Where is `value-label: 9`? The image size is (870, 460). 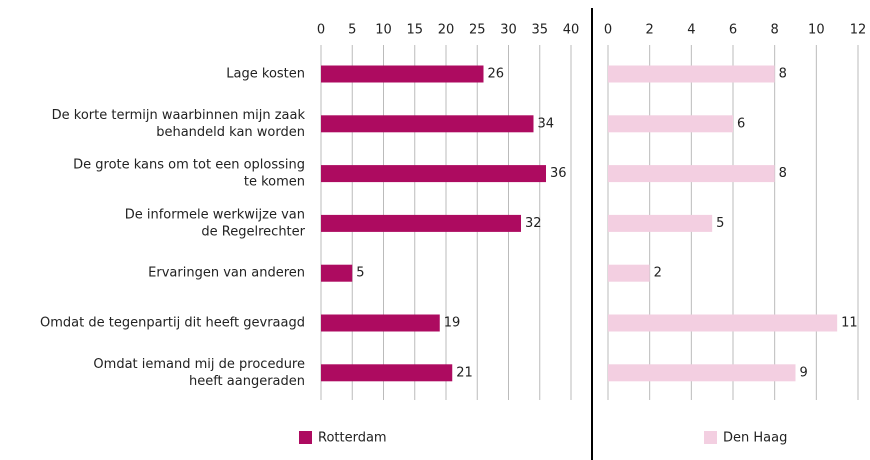 value-label: 9 is located at coordinates (804, 372).